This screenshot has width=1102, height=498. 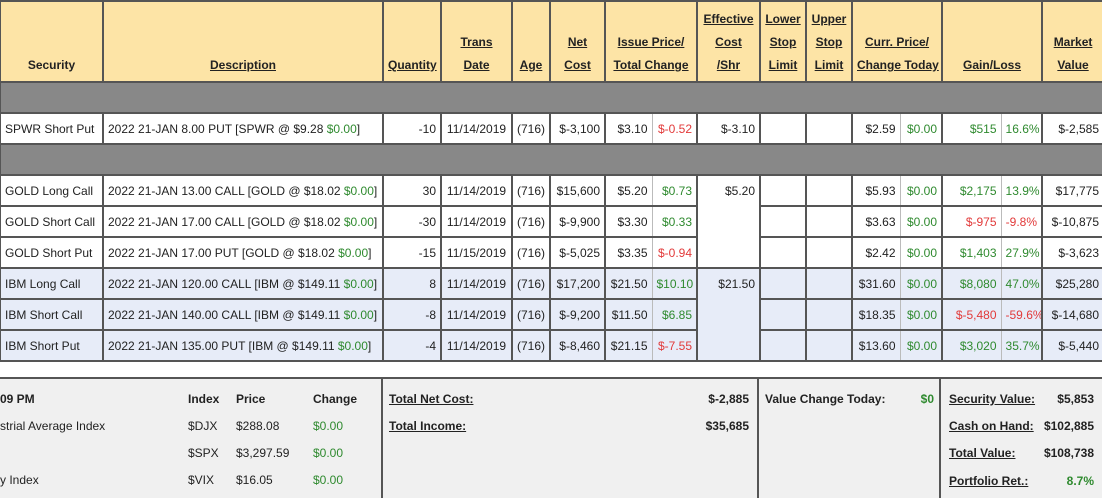 I want to click on market-value-cell: $-3,623, so click(x=1071, y=252).